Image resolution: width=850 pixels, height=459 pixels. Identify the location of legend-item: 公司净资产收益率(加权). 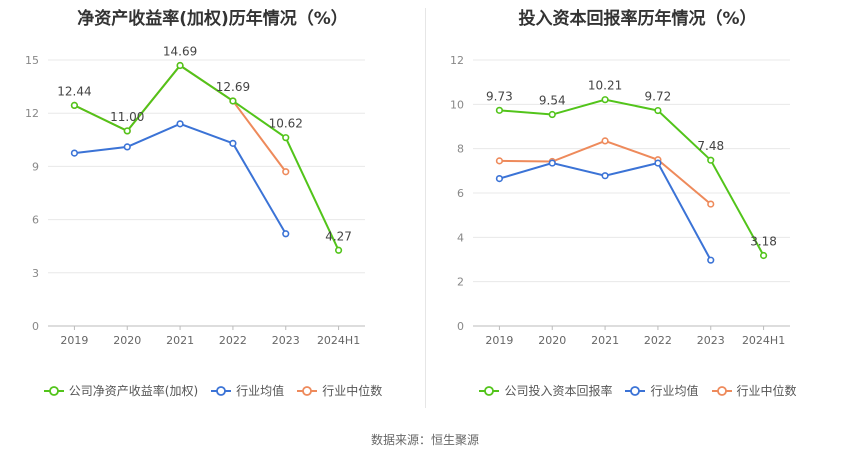
(120, 390).